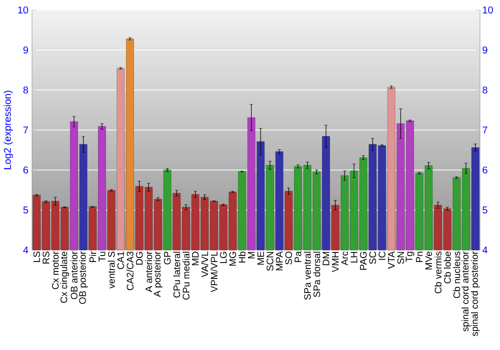  Describe the element at coordinates (195, 259) in the screenshot. I see `x-tick-label: MD` at that location.